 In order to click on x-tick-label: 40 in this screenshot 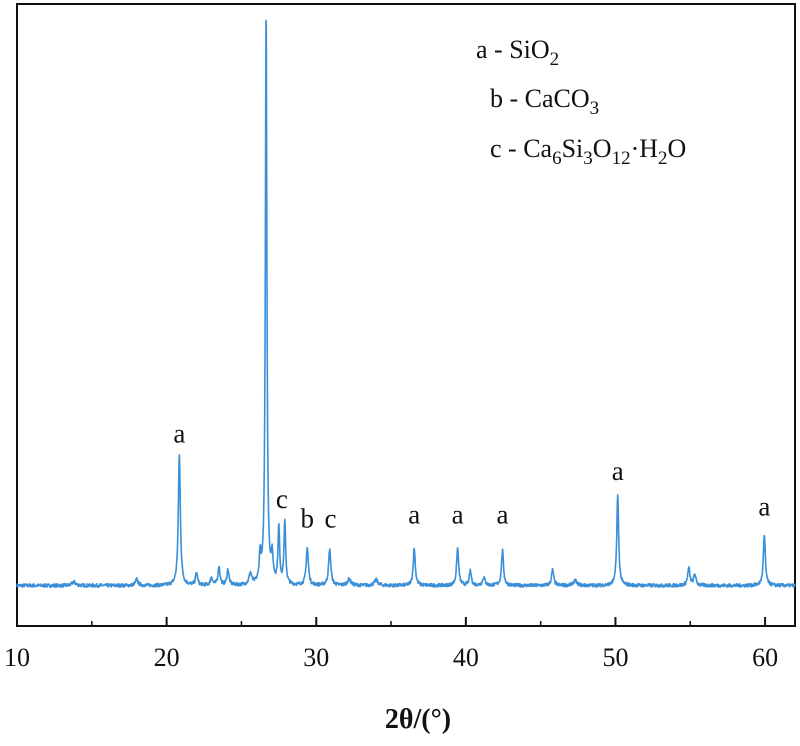, I will do `click(466, 657)`.